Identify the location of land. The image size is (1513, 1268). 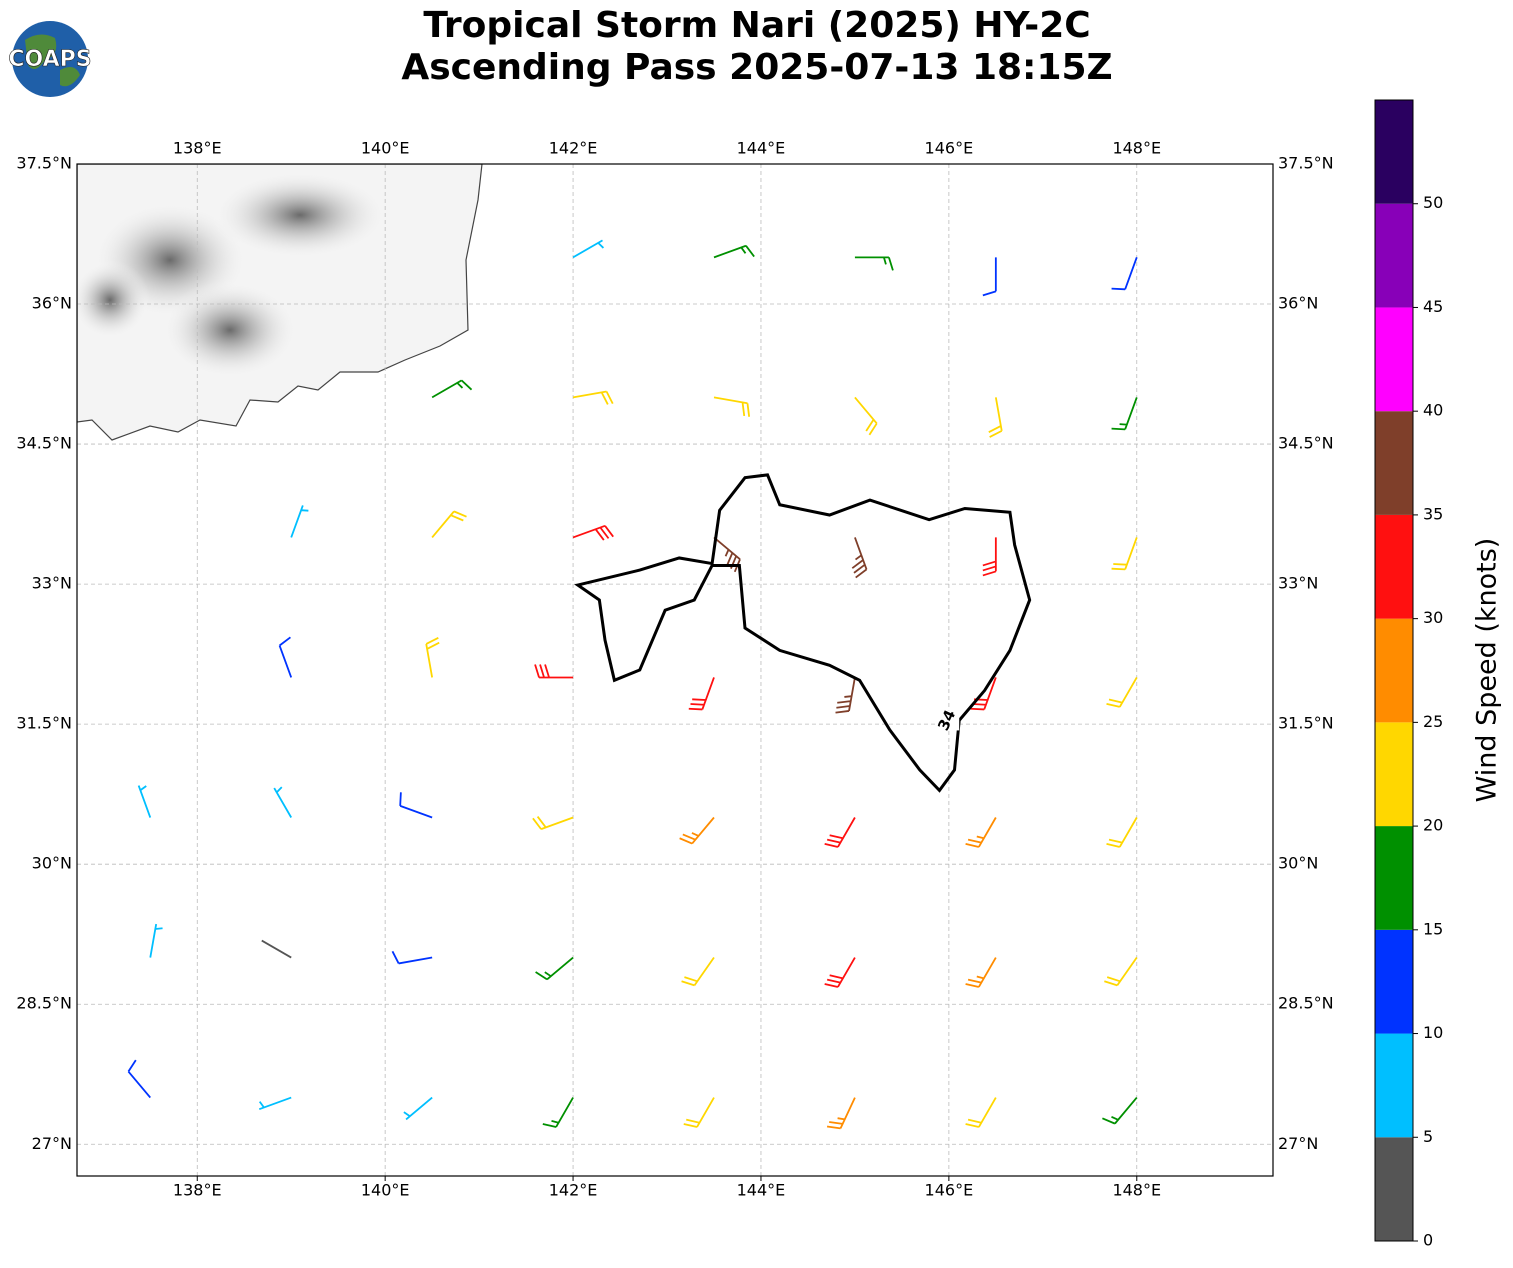
(280, 302).